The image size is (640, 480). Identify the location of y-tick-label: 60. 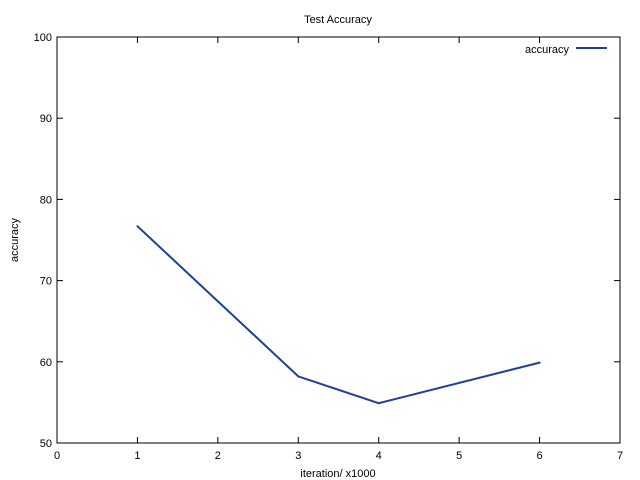
(46, 363).